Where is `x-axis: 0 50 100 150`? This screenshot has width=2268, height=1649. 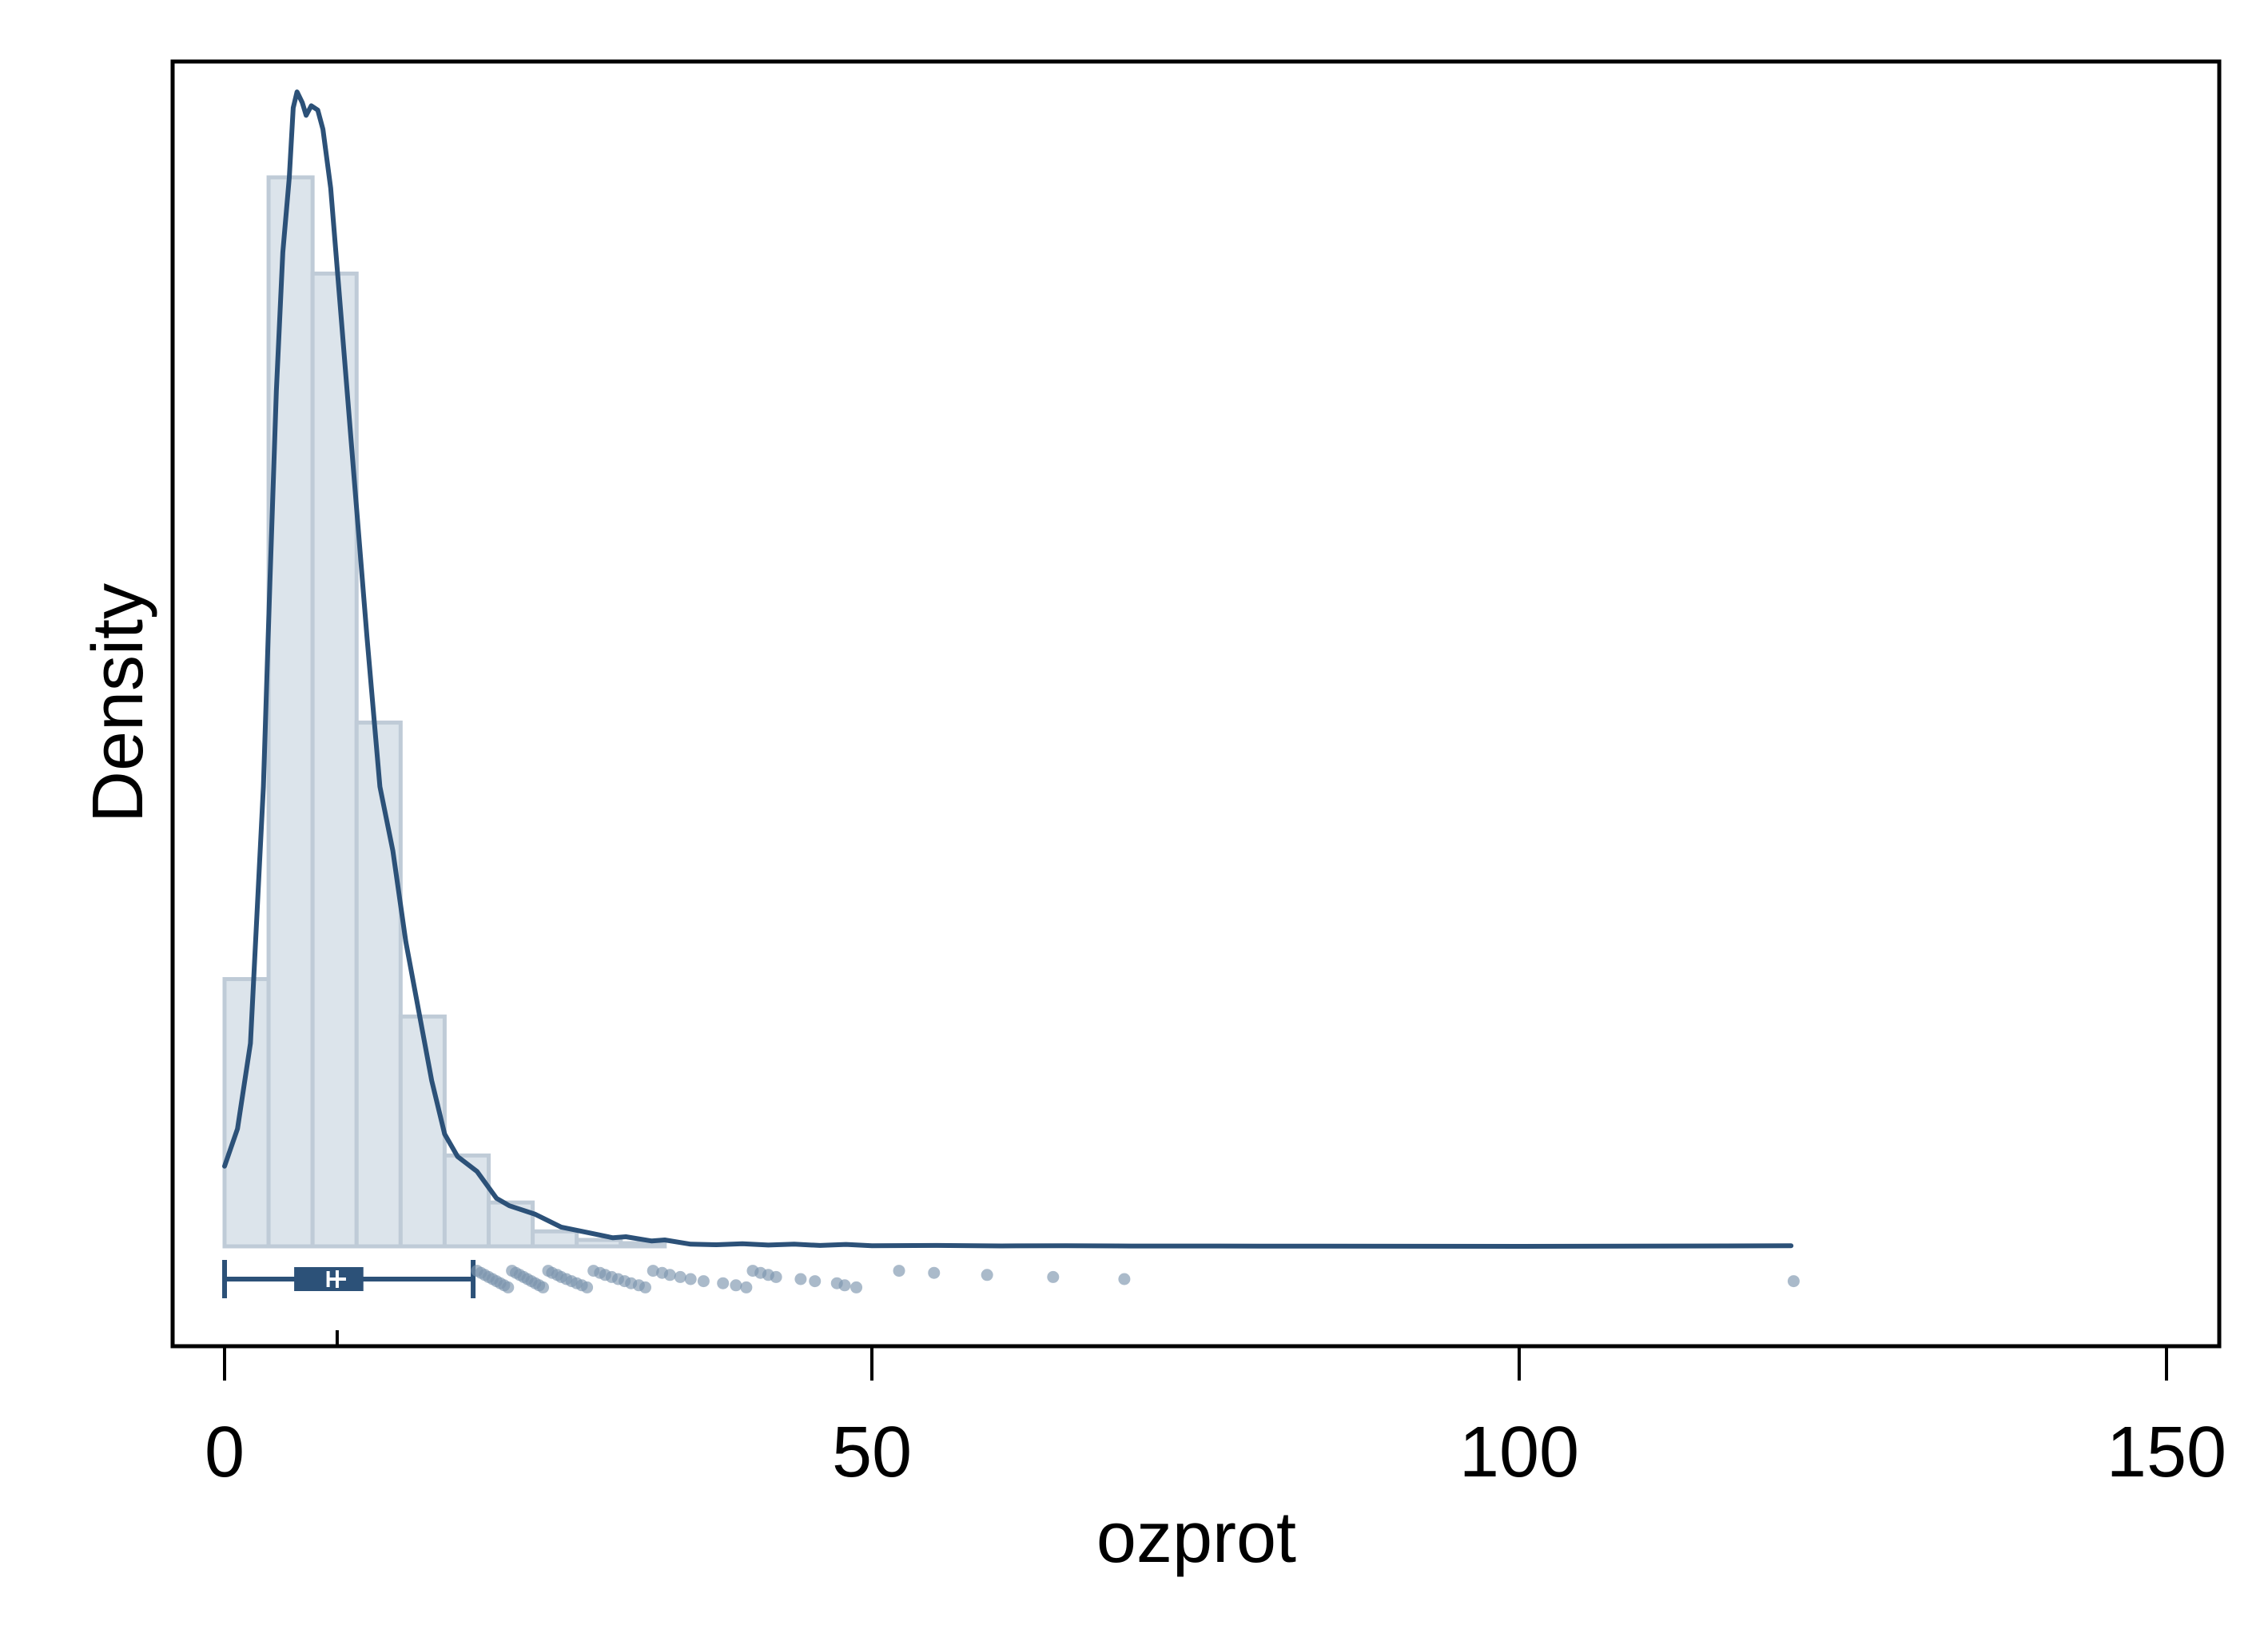 x-axis: 0 50 100 150 is located at coordinates (1215, 1419).